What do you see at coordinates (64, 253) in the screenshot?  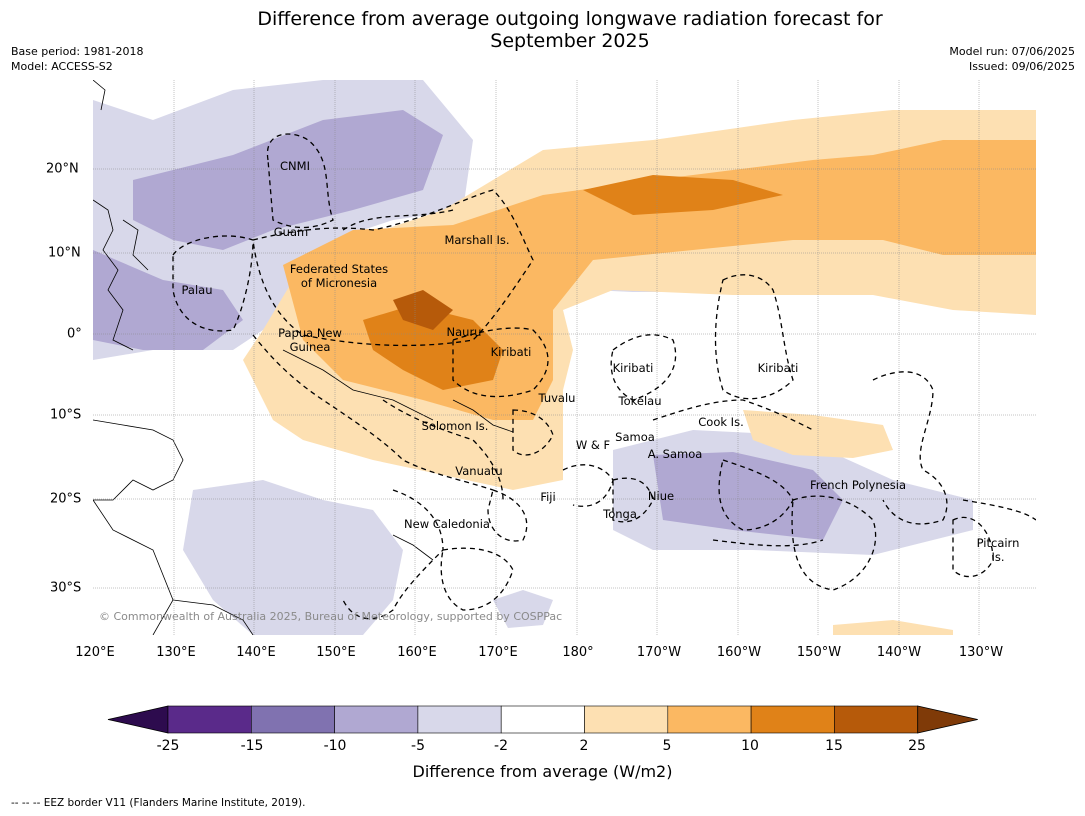 I see `lat-tick: 10°N` at bounding box center [64, 253].